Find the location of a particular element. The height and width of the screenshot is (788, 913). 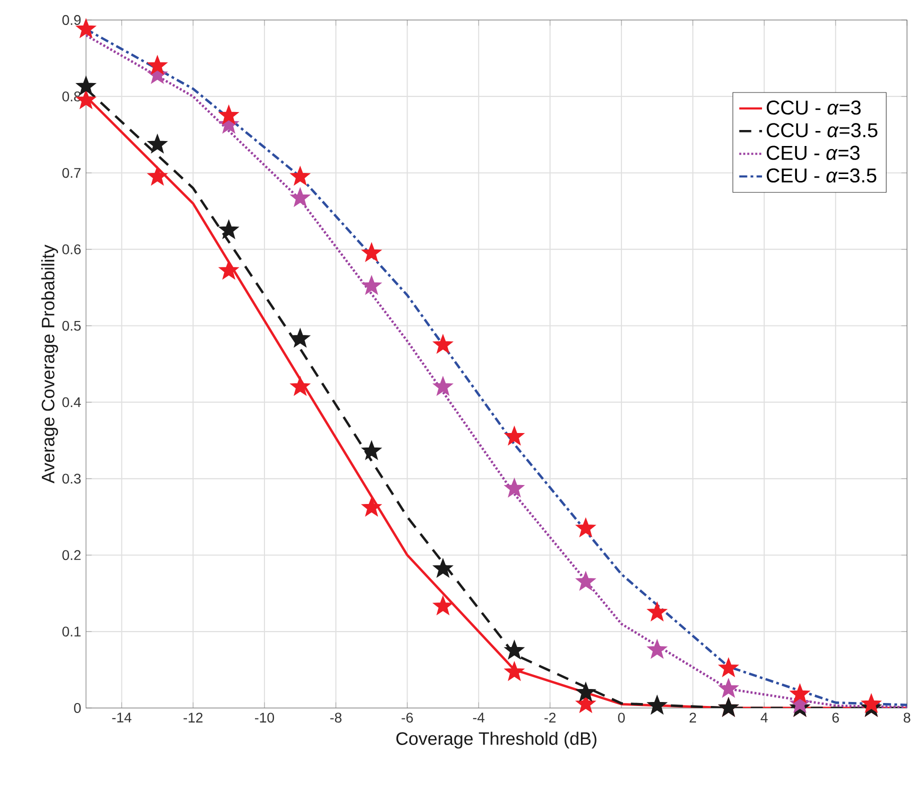

legend-label: CCU - α=3.5 is located at coordinates (822, 130).